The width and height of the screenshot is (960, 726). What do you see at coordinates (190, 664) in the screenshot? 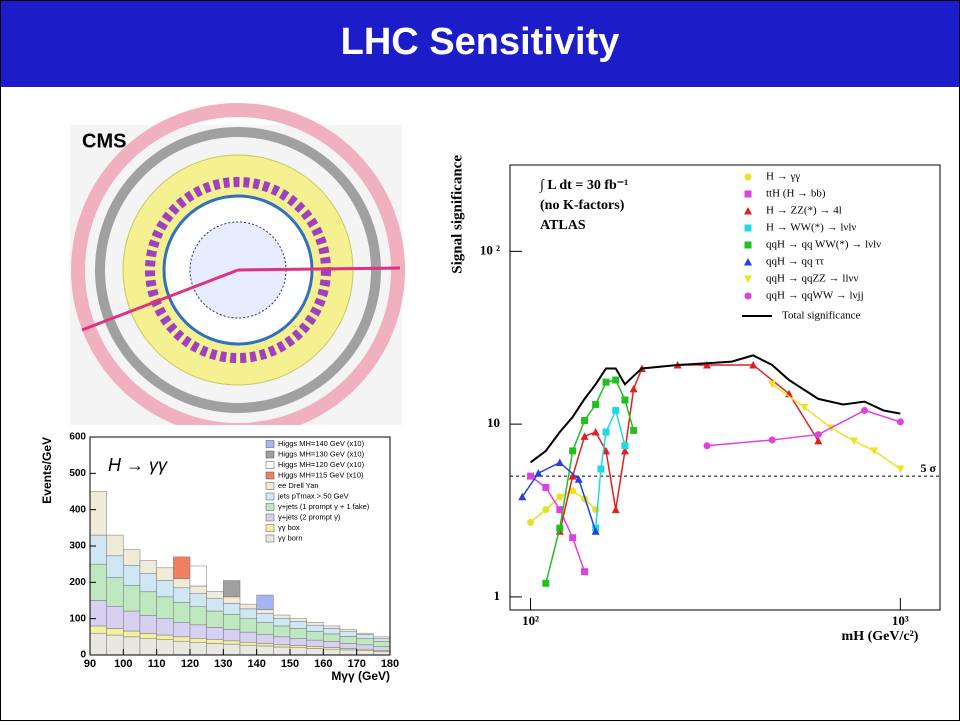
I see `x-tick-label: 120` at bounding box center [190, 664].